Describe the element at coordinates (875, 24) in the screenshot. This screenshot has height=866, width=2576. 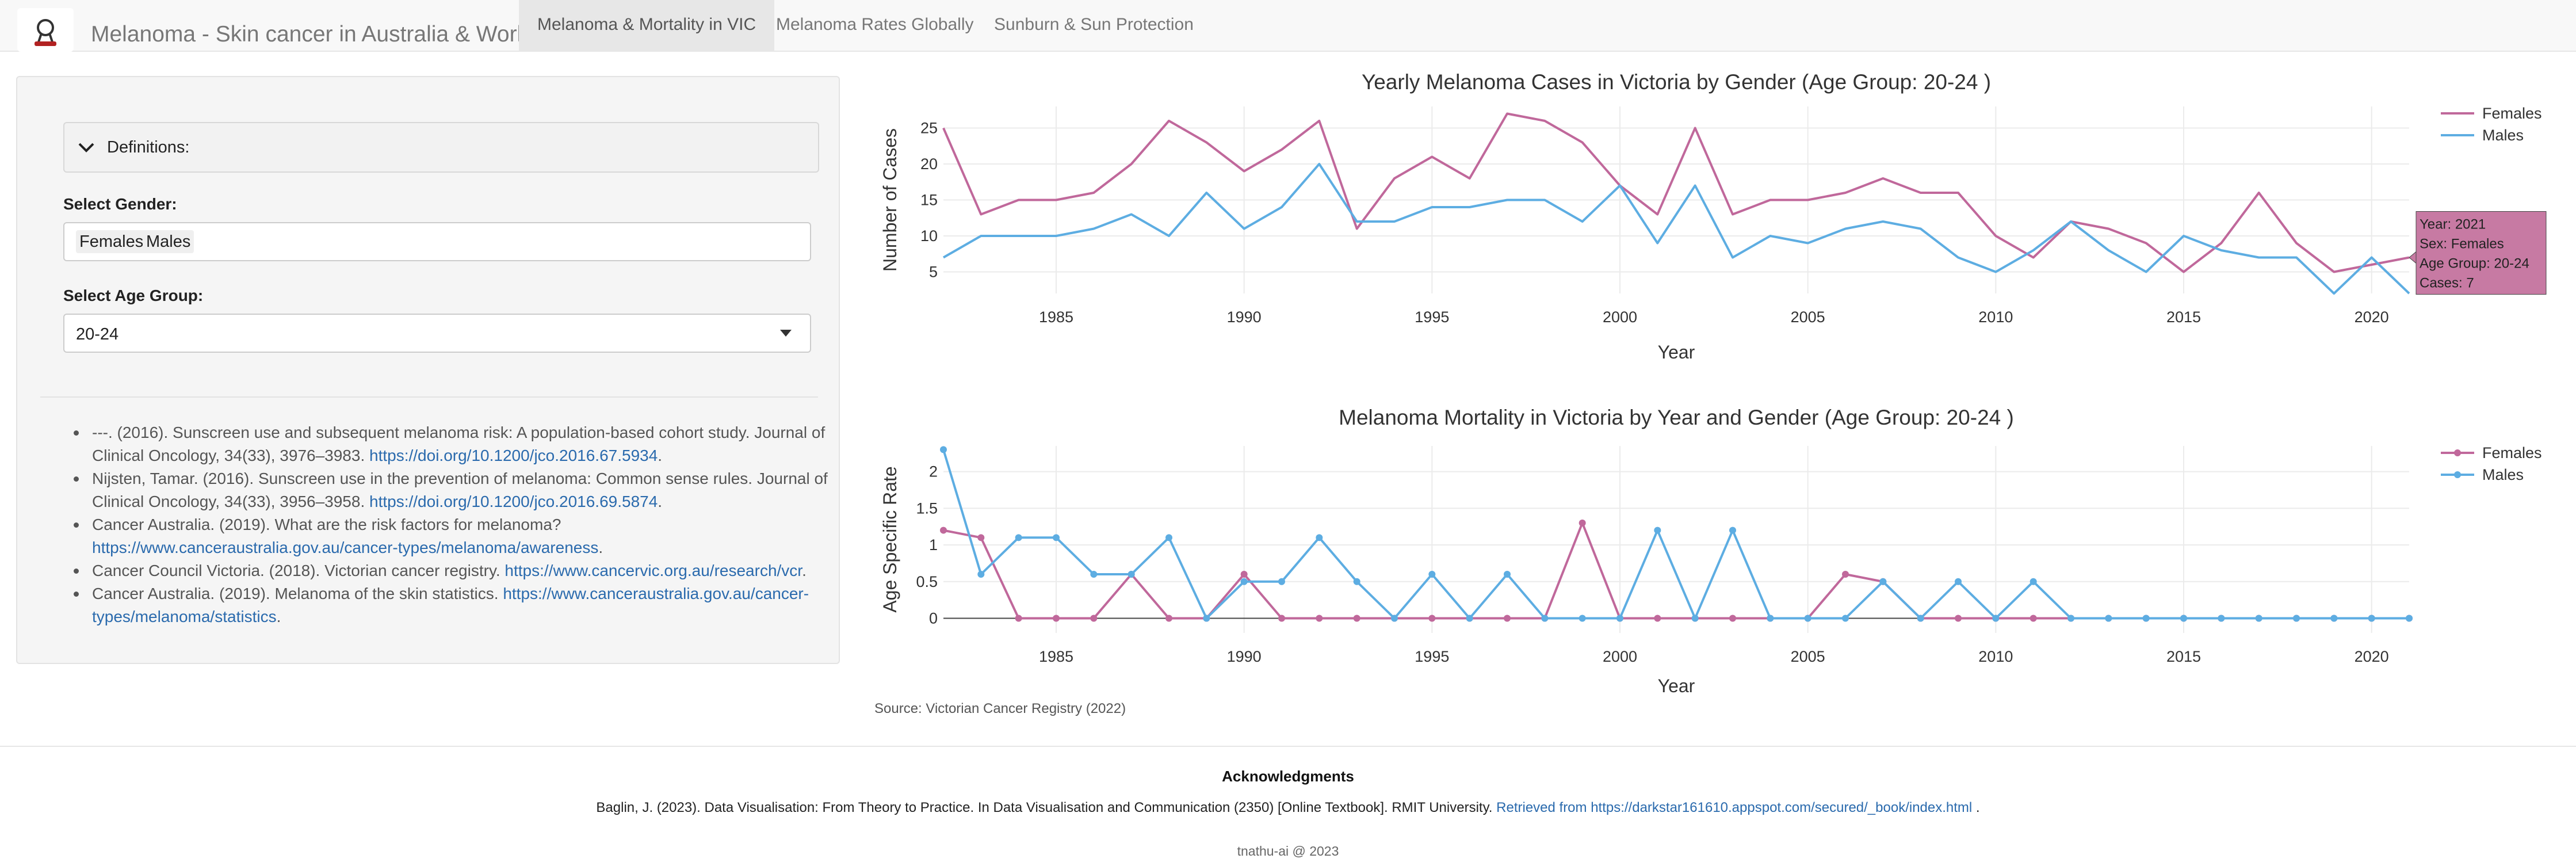
I see `tab-melanoma-rates-globally: Melanoma Rates Globally` at that location.